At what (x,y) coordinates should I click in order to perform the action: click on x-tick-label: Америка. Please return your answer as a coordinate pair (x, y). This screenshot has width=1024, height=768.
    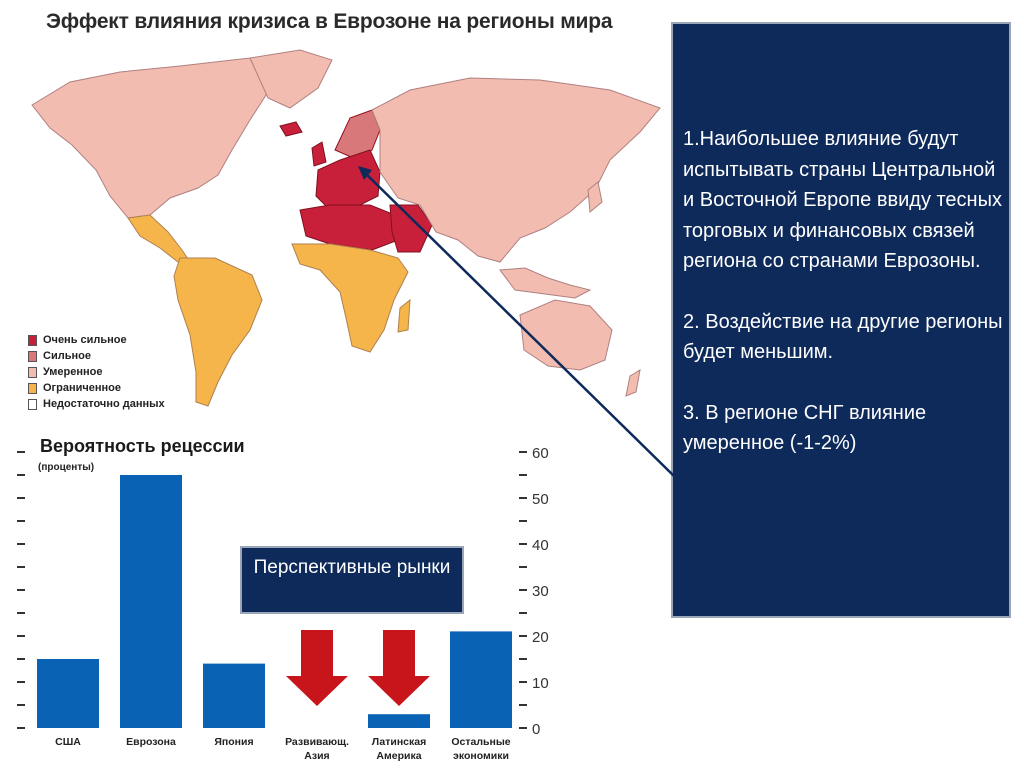
    Looking at the image, I should click on (398, 756).